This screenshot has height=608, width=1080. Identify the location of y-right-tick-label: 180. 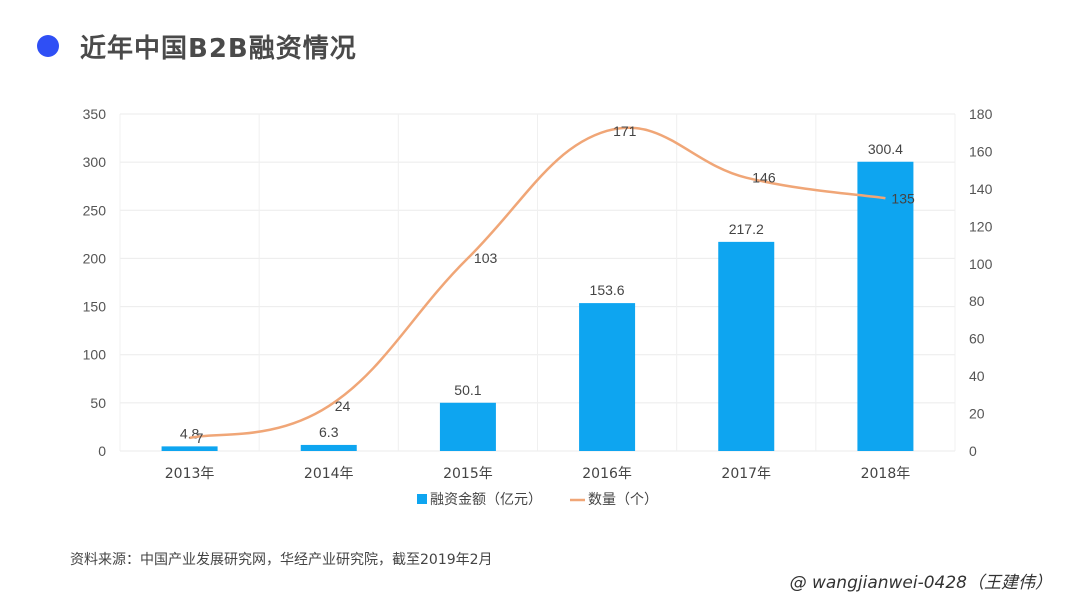
(981, 114).